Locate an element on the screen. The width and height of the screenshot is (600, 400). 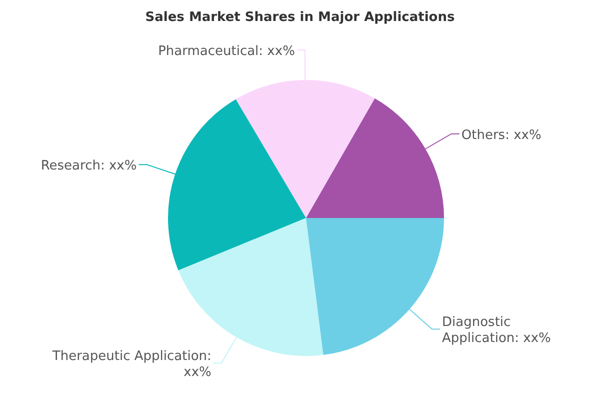
slice-label: Others: xx% is located at coordinates (501, 135).